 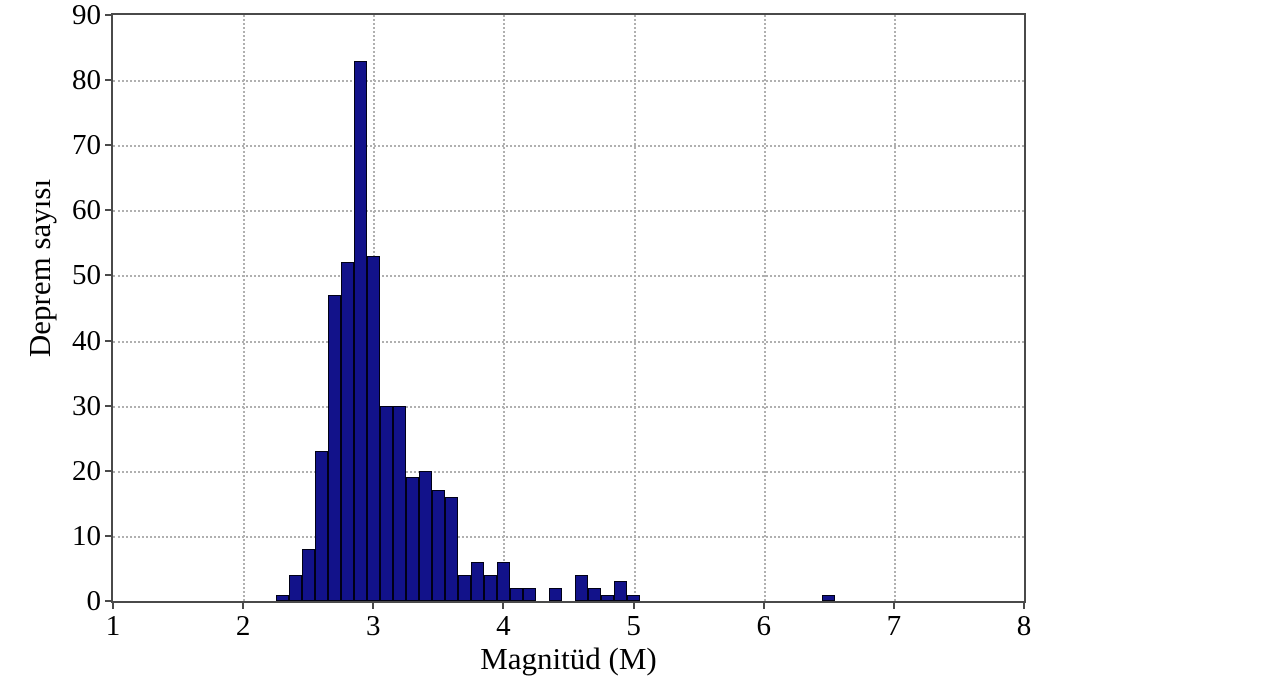 What do you see at coordinates (86, 275) in the screenshot?
I see `y-tick-label: 50` at bounding box center [86, 275].